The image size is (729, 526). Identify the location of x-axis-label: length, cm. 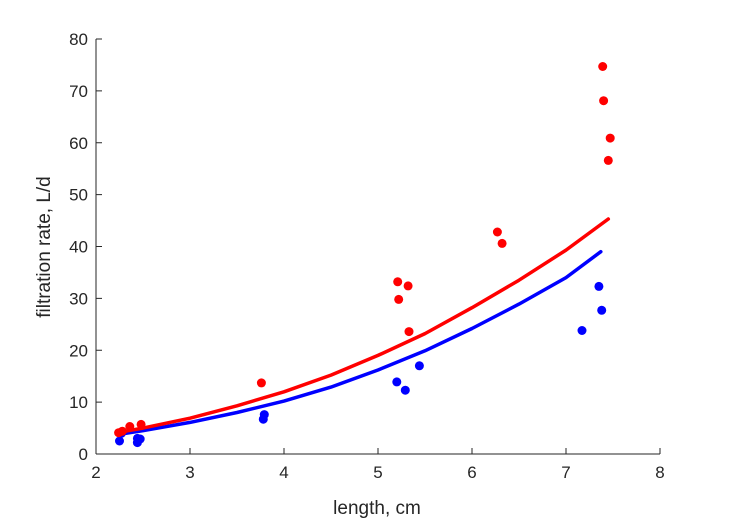
(377, 508).